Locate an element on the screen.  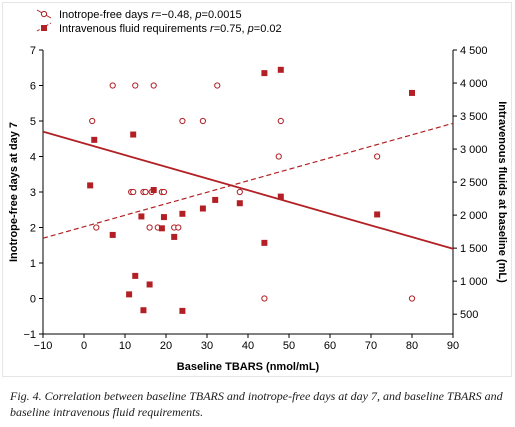
legend-text-part: =−0.48, is located at coordinates (175, 15).